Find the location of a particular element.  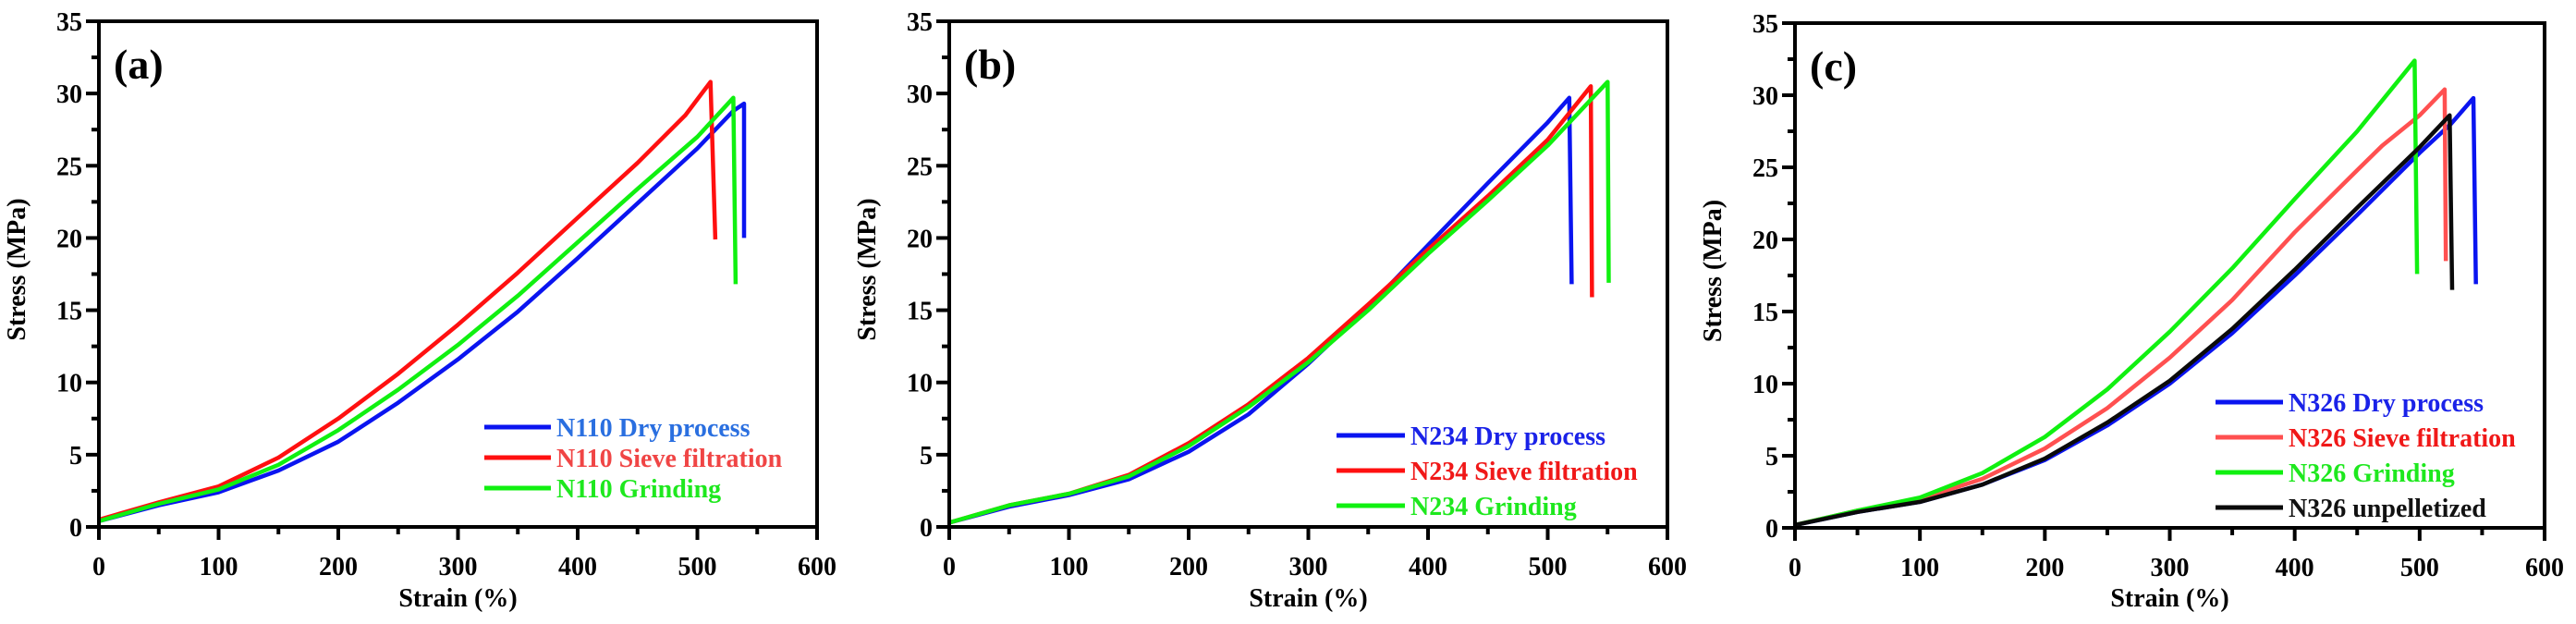

legend-label: N110 Grinding is located at coordinates (638, 489).